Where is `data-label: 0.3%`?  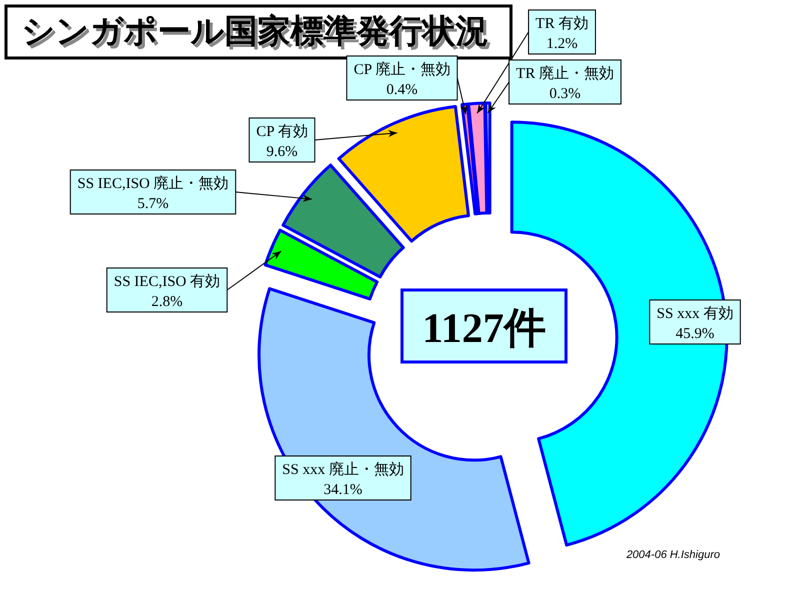 data-label: 0.3% is located at coordinates (565, 94).